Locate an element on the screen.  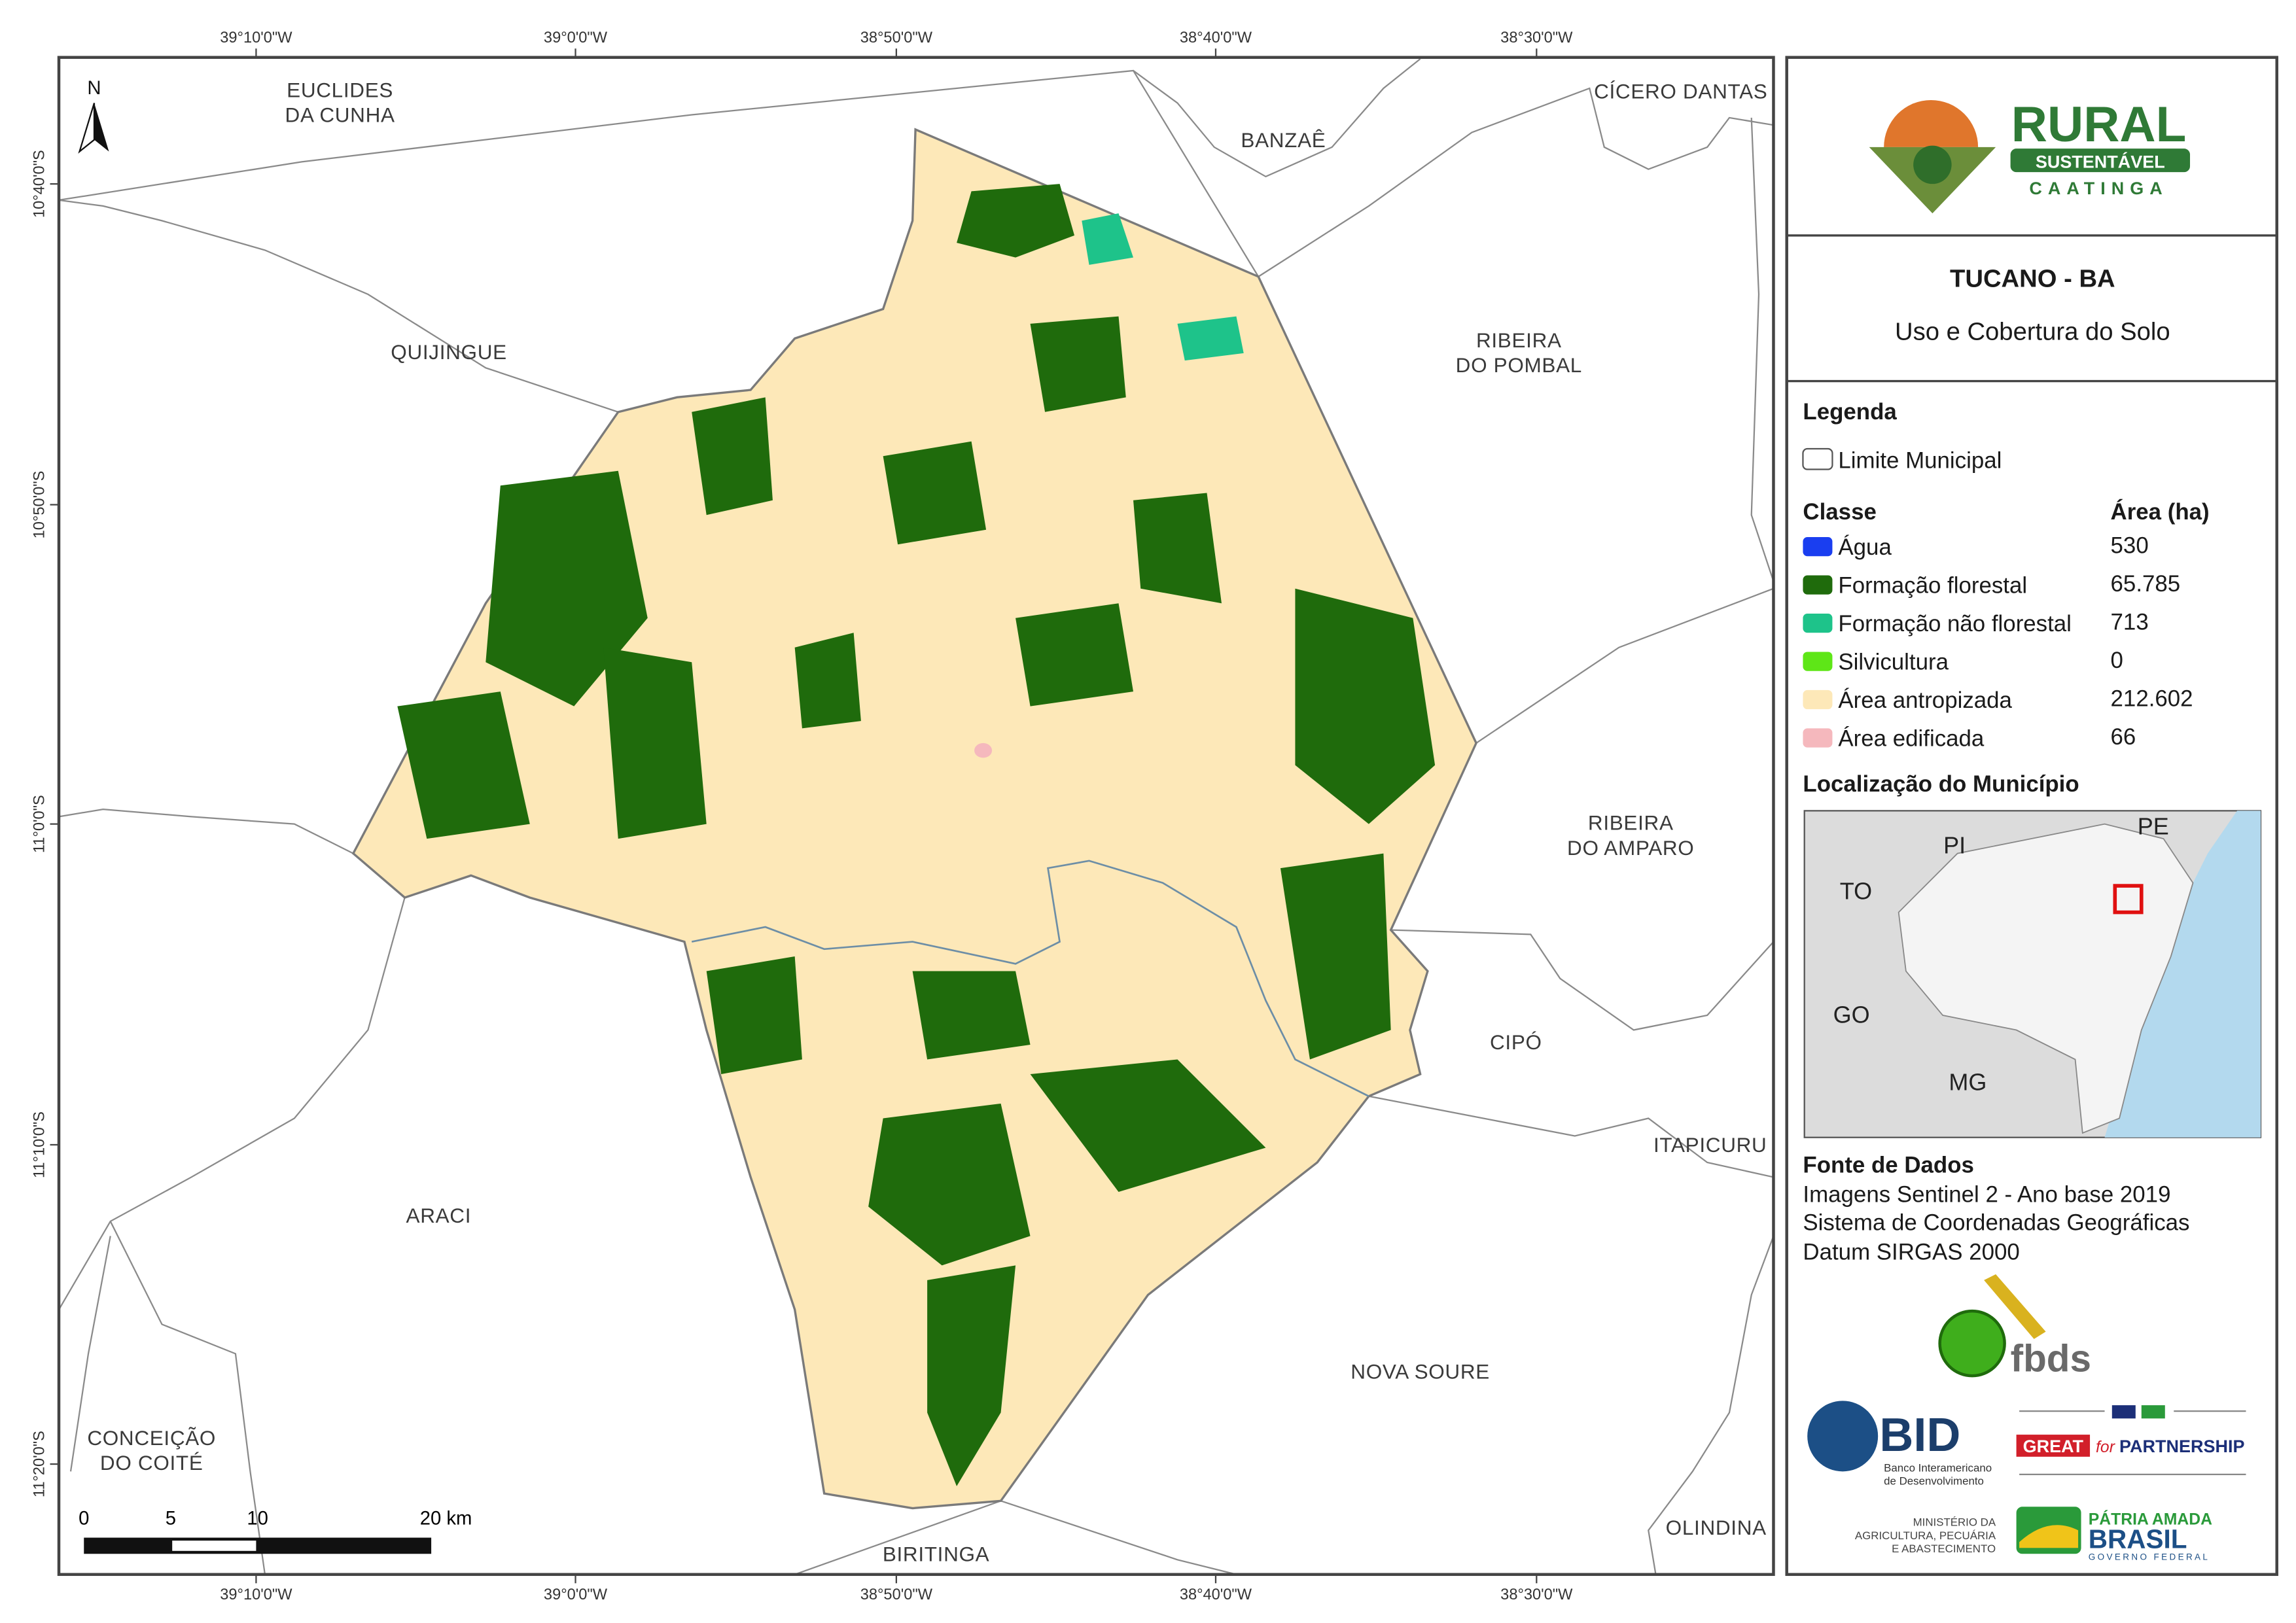
legend-class: Área antropizada is located at coordinates (1925, 700).